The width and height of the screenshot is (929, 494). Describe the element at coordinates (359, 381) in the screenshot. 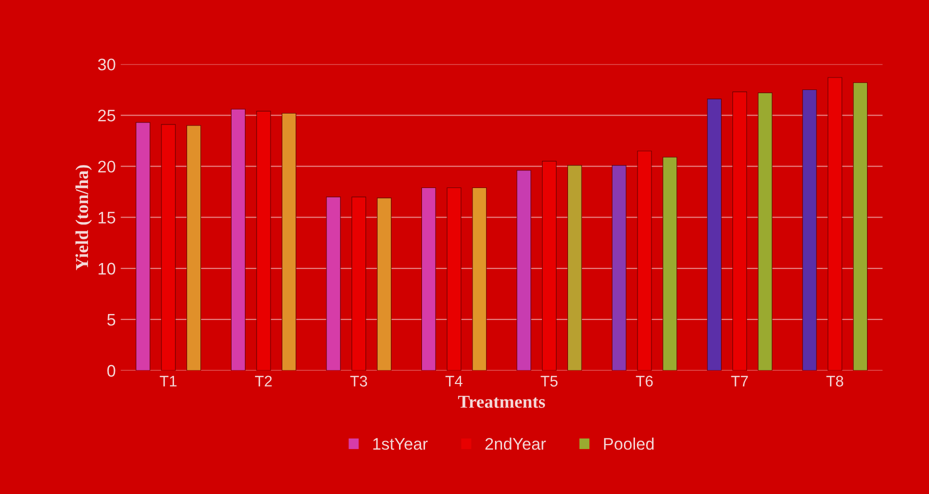

I see `x-tick-label: T3` at that location.